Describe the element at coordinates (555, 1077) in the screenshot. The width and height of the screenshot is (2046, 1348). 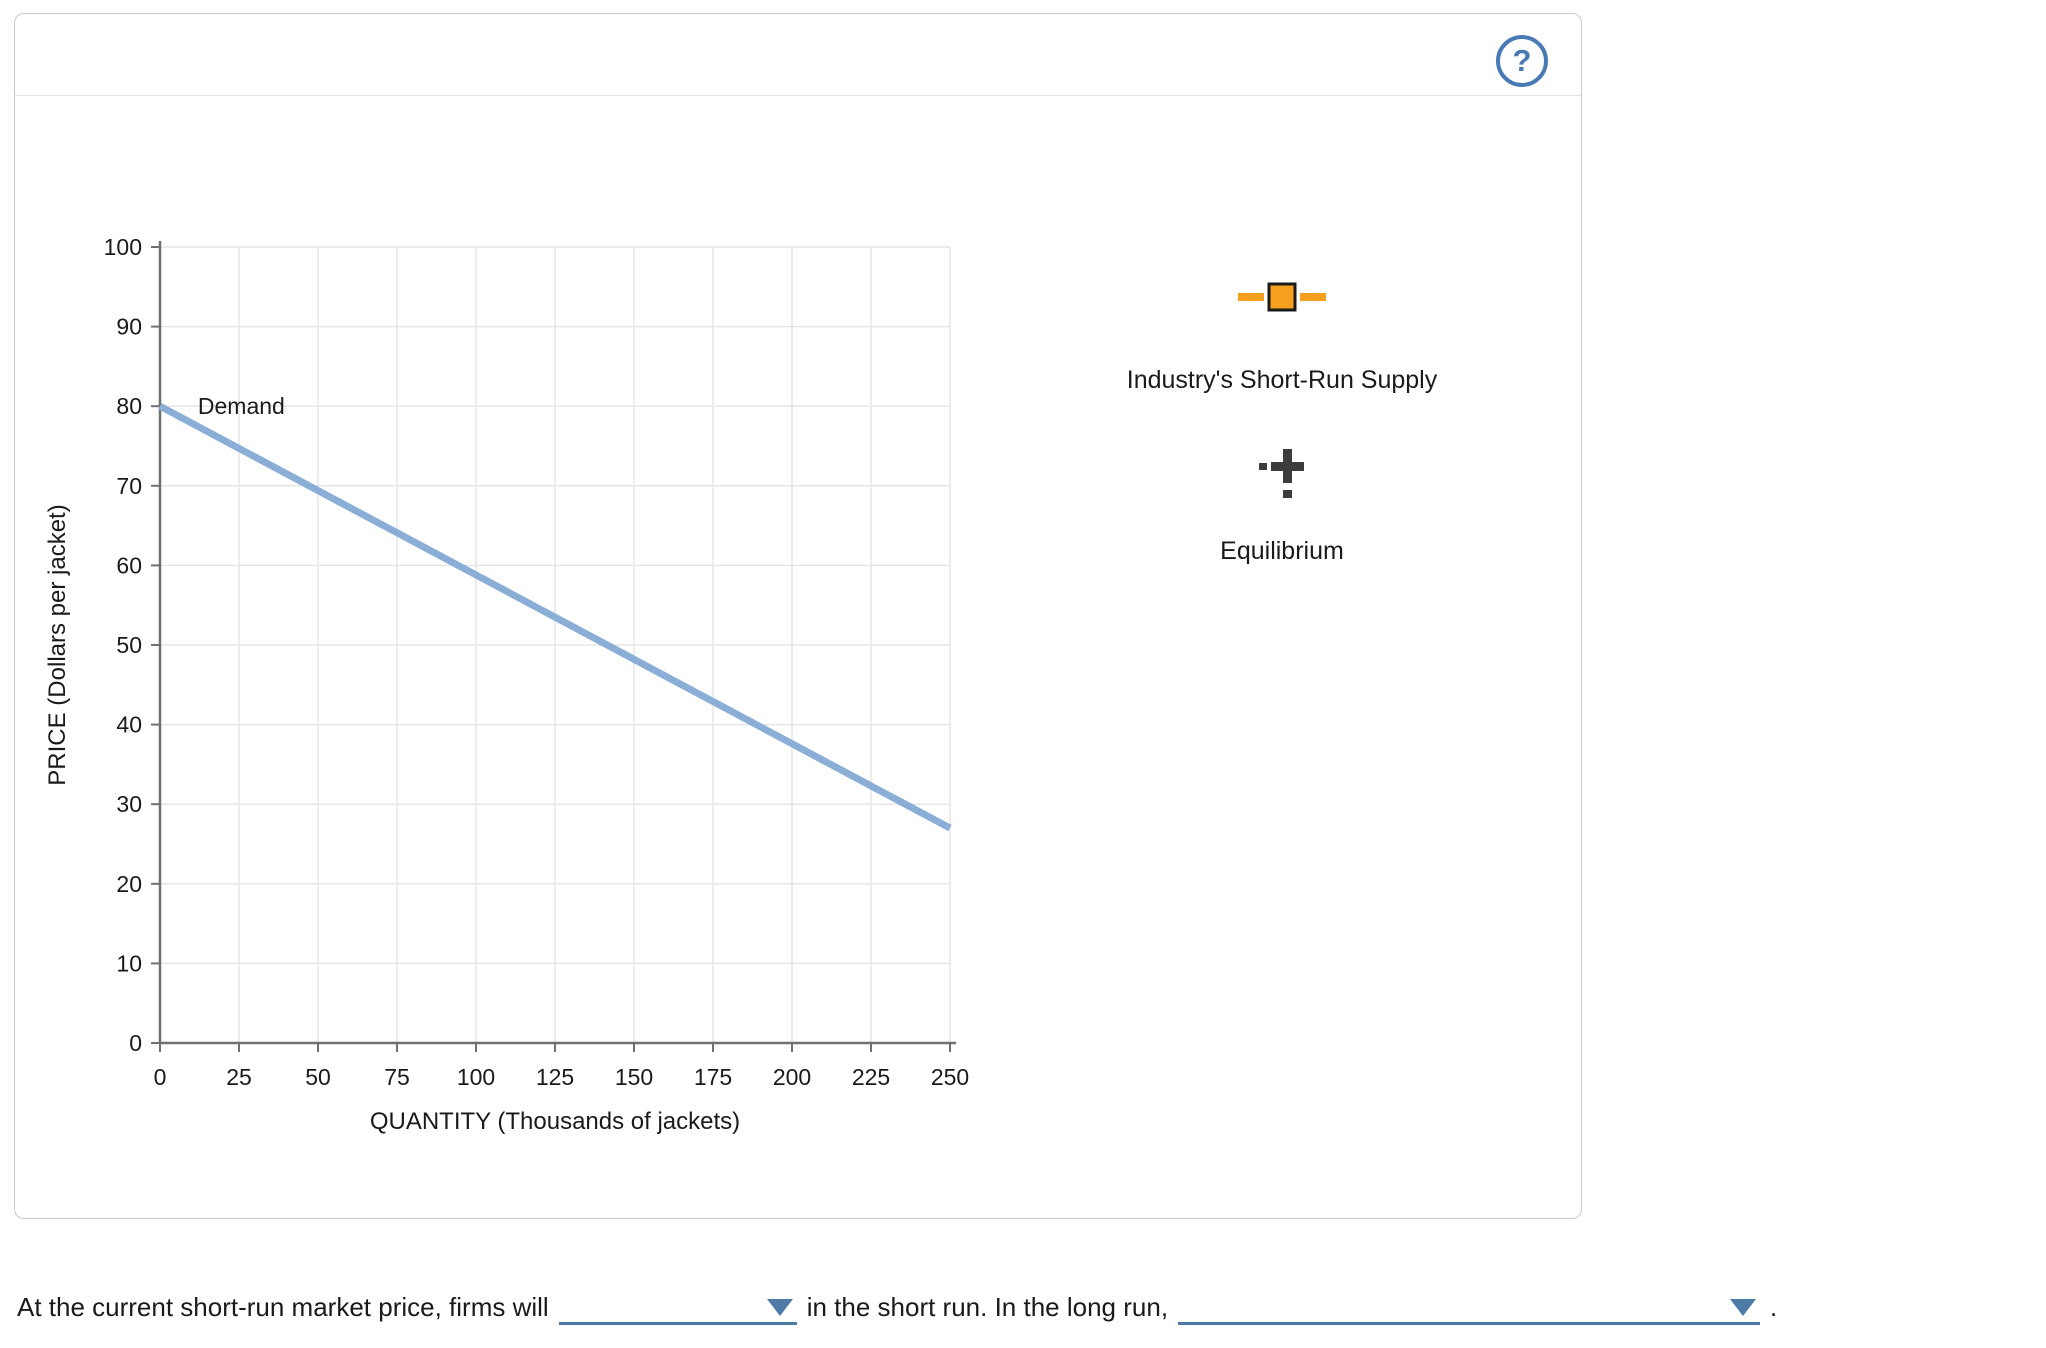
I see `svg-text: 125` at that location.